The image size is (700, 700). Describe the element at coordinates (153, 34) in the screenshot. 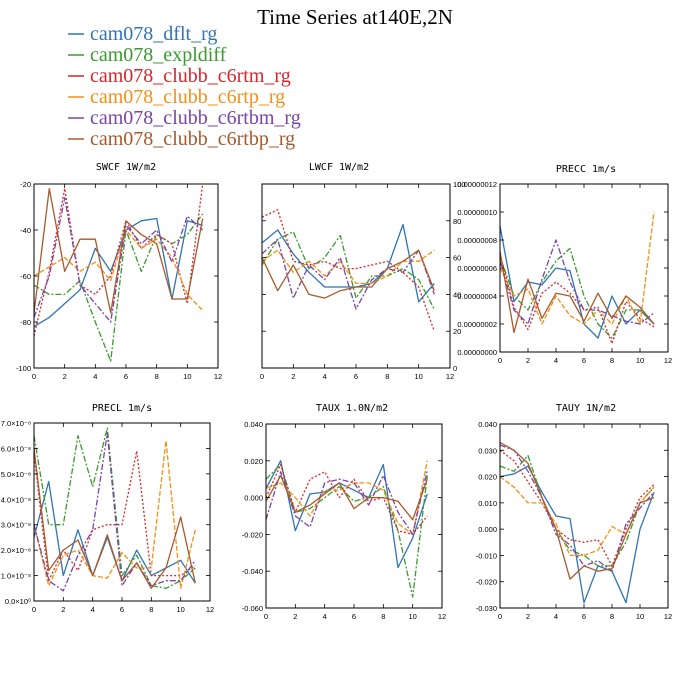

I see `legend-entry: cam078_dflt_rg` at that location.